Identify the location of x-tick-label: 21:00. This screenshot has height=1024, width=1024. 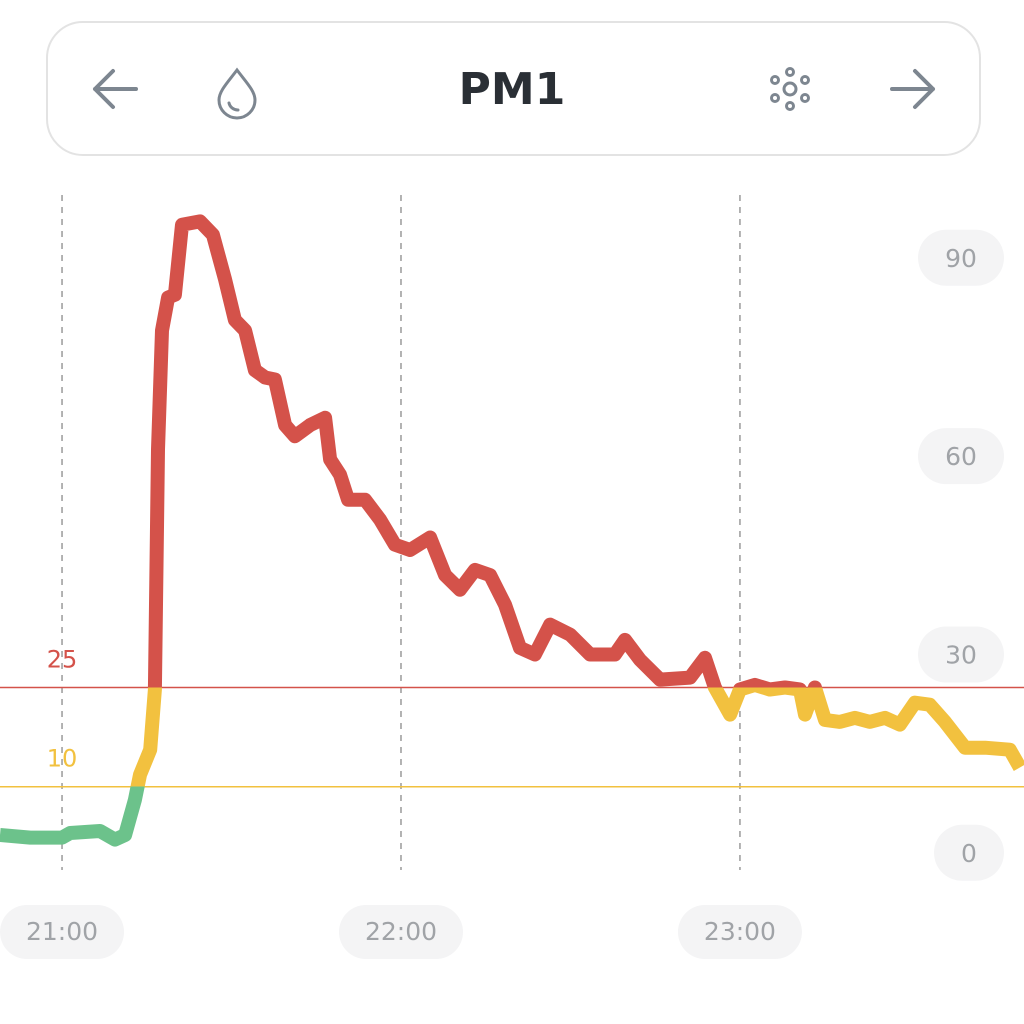
(62, 931).